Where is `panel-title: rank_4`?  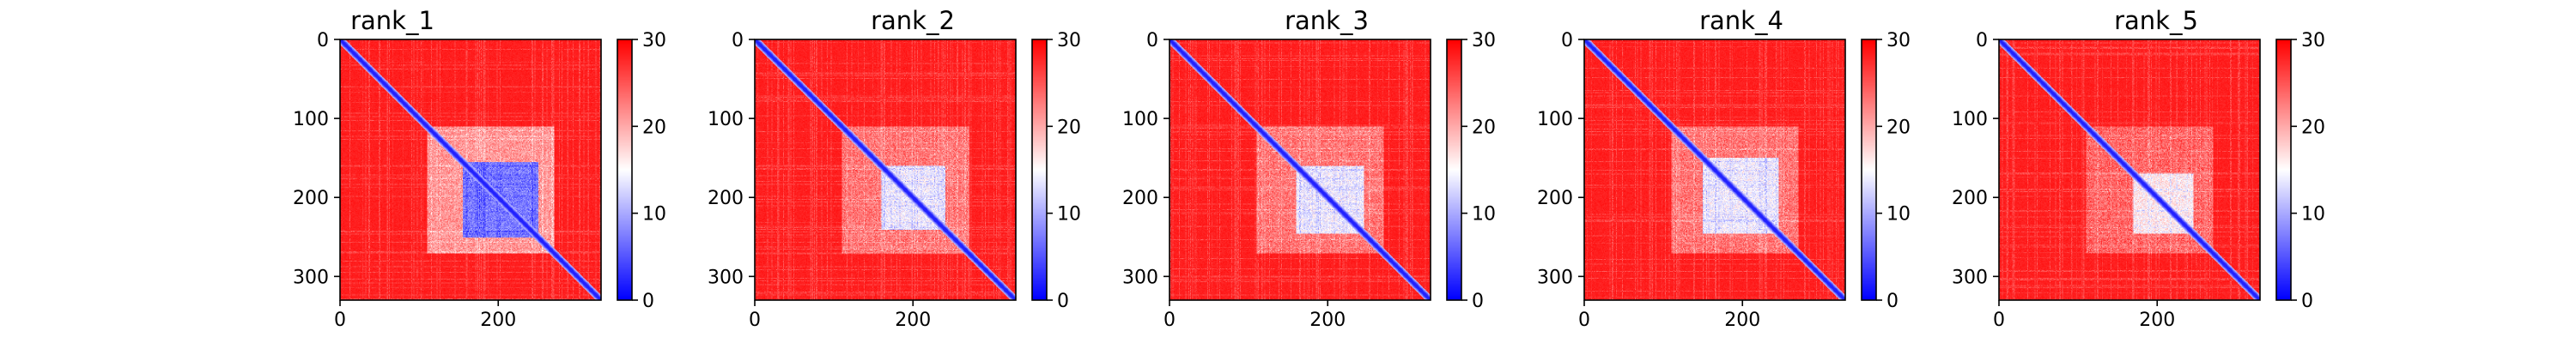 panel-title: rank_4 is located at coordinates (1741, 20).